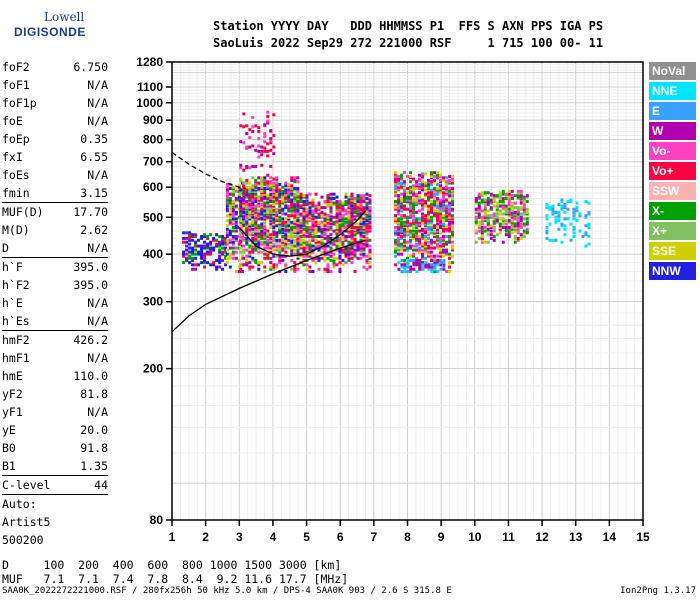 Image resolution: width=700 pixels, height=600 pixels. I want to click on param-value: 395.0, so click(90, 285).